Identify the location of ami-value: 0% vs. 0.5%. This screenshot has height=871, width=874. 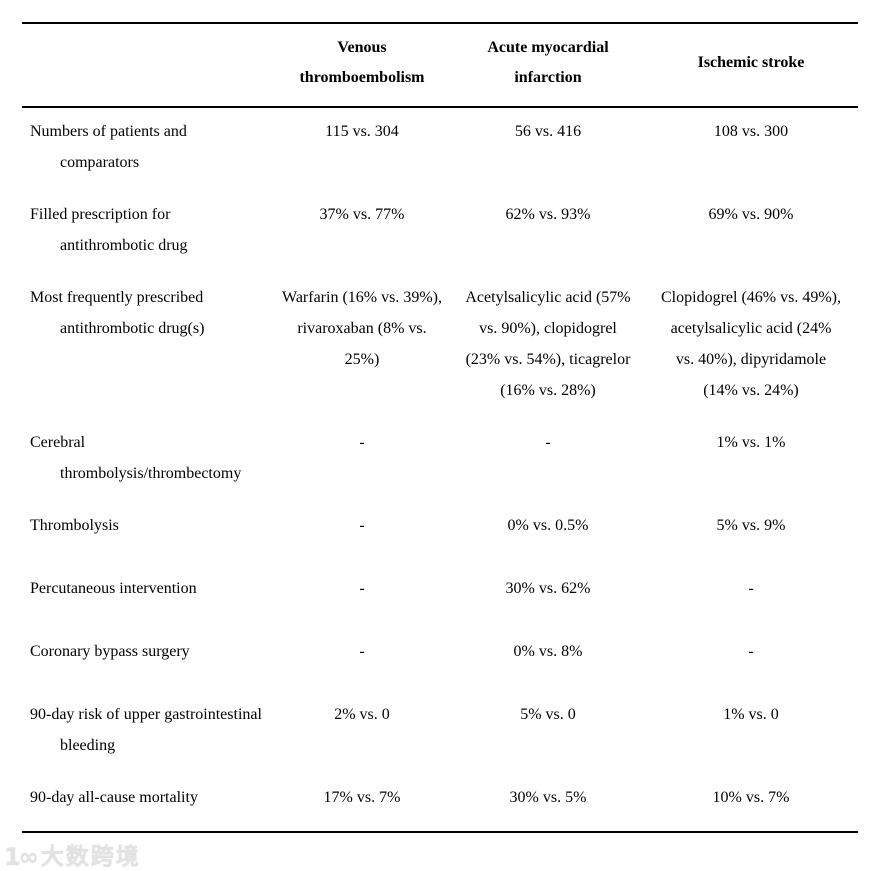
(548, 525).